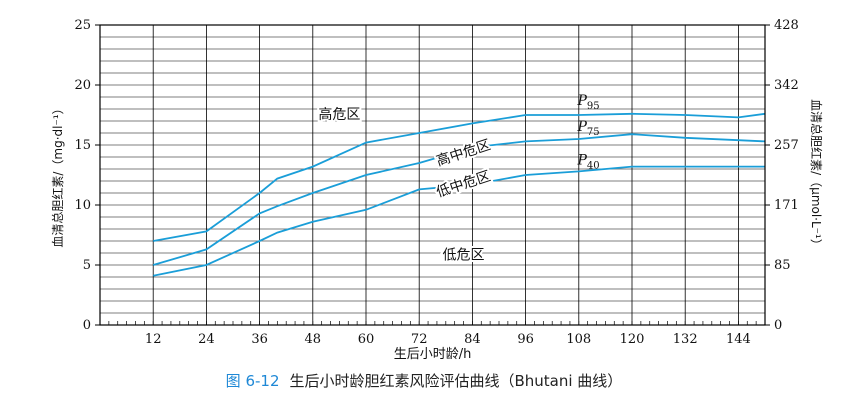 This screenshot has height=415, width=848. Describe the element at coordinates (786, 25) in the screenshot. I see `y2-tick-label: 428` at that location.